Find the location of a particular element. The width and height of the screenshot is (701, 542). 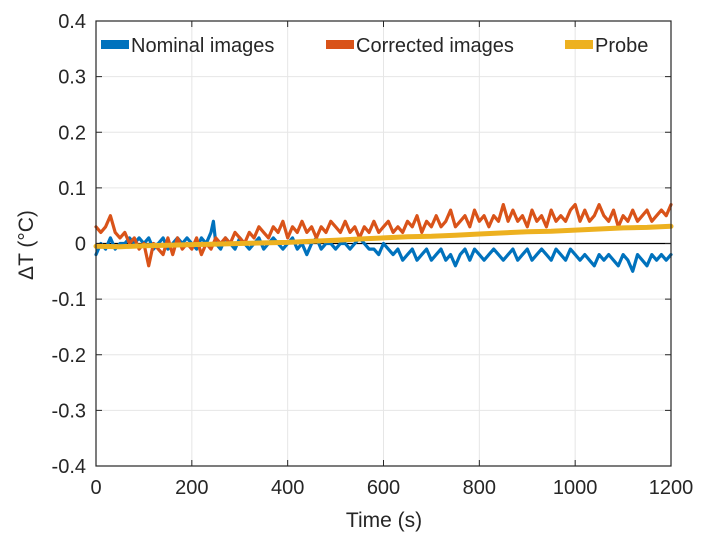

x-tick-label: 1000 is located at coordinates (575, 488).